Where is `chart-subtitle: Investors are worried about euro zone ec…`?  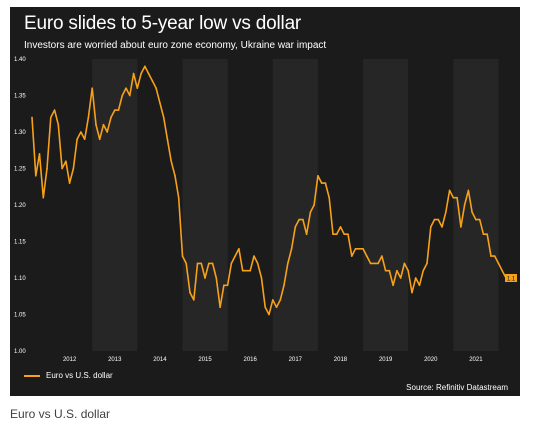 chart-subtitle: Investors are worried about euro zone ec… is located at coordinates (175, 45).